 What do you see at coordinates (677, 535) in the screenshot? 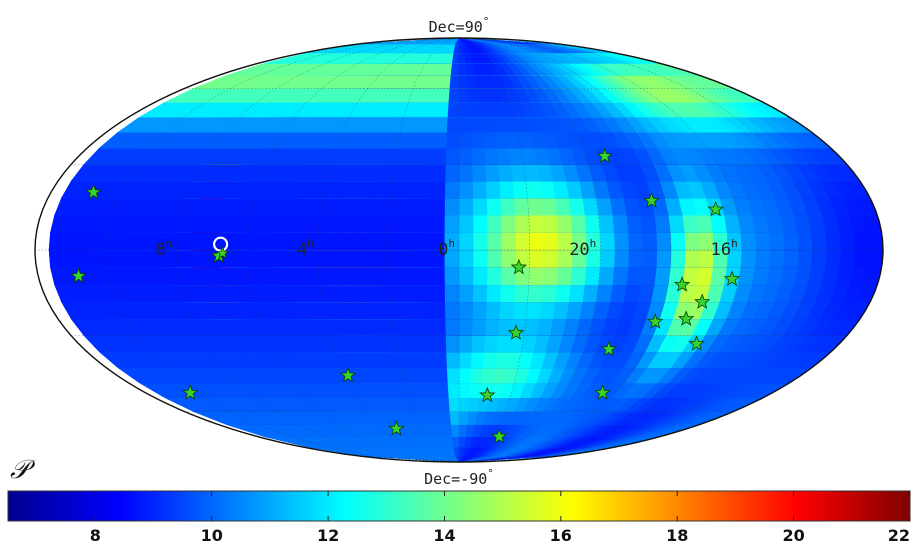
I see `colorbar-tick-label: 18` at bounding box center [677, 535].